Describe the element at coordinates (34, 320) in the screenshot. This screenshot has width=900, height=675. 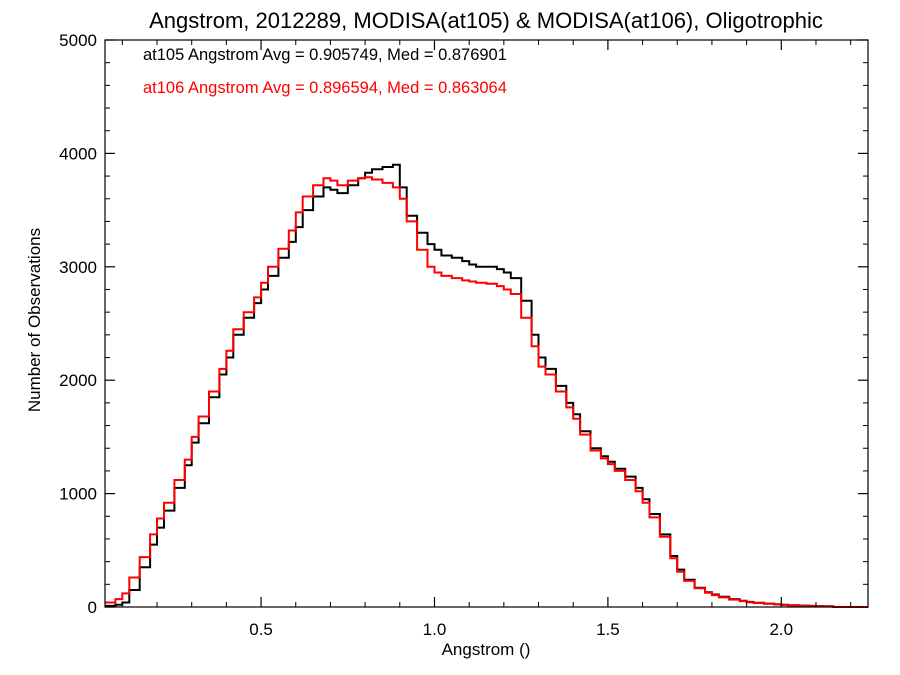
I see `y-axis-title: Number of Observations` at that location.